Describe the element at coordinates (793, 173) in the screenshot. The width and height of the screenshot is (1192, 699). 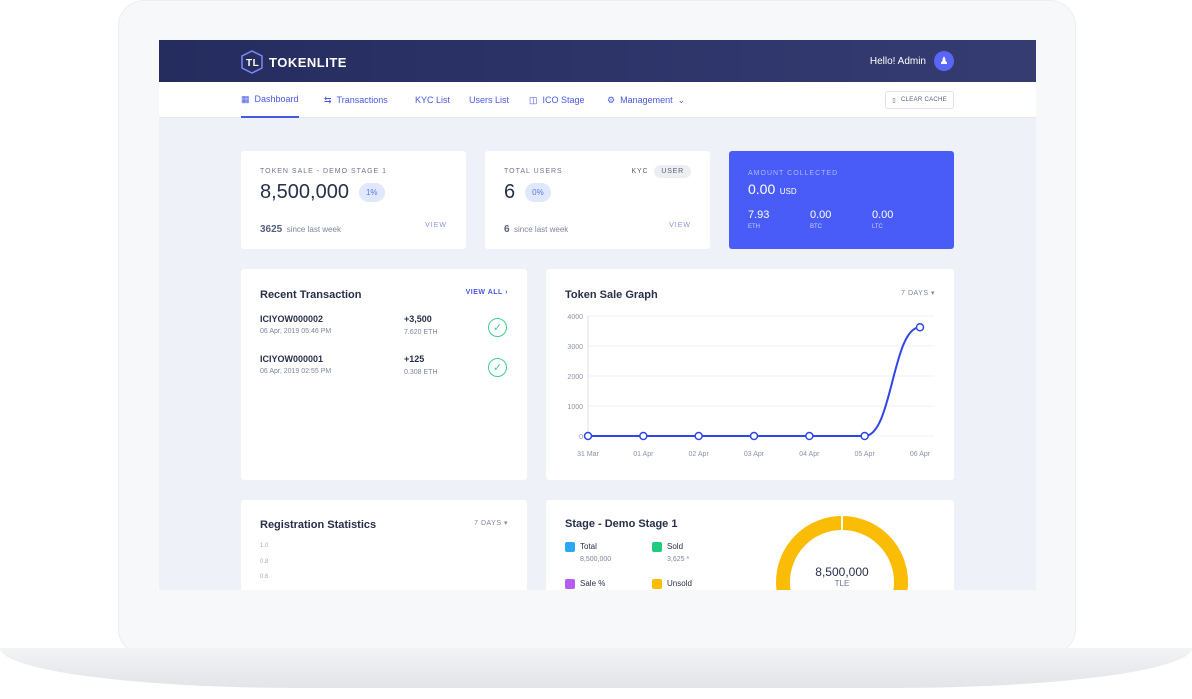
I see `amount-label: AMOUNT COLLECTED` at that location.